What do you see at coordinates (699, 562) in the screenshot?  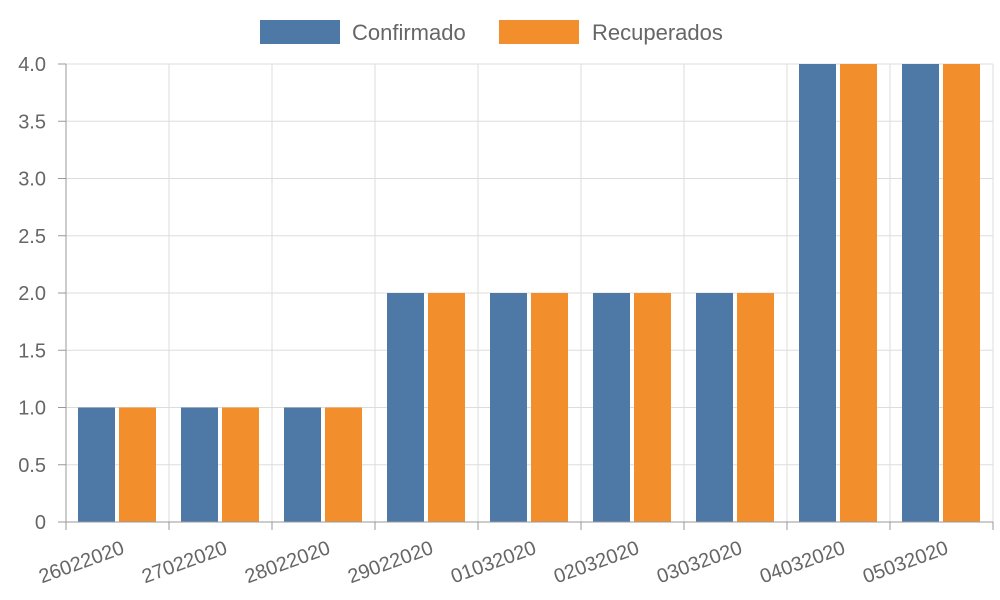 I see `x-tick-label: 03032020` at bounding box center [699, 562].